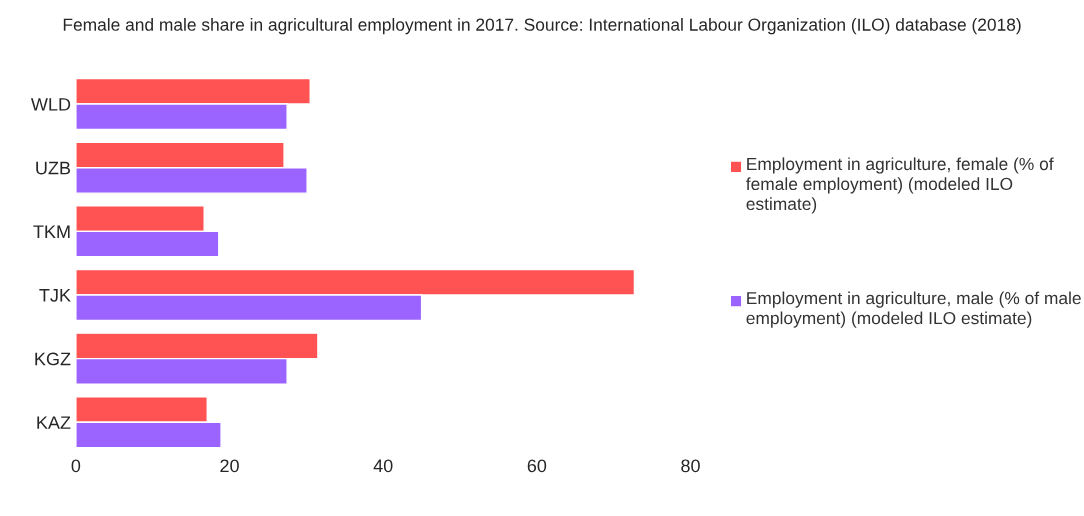  What do you see at coordinates (53, 168) in the screenshot?
I see `y-tick-label: UZB` at bounding box center [53, 168].